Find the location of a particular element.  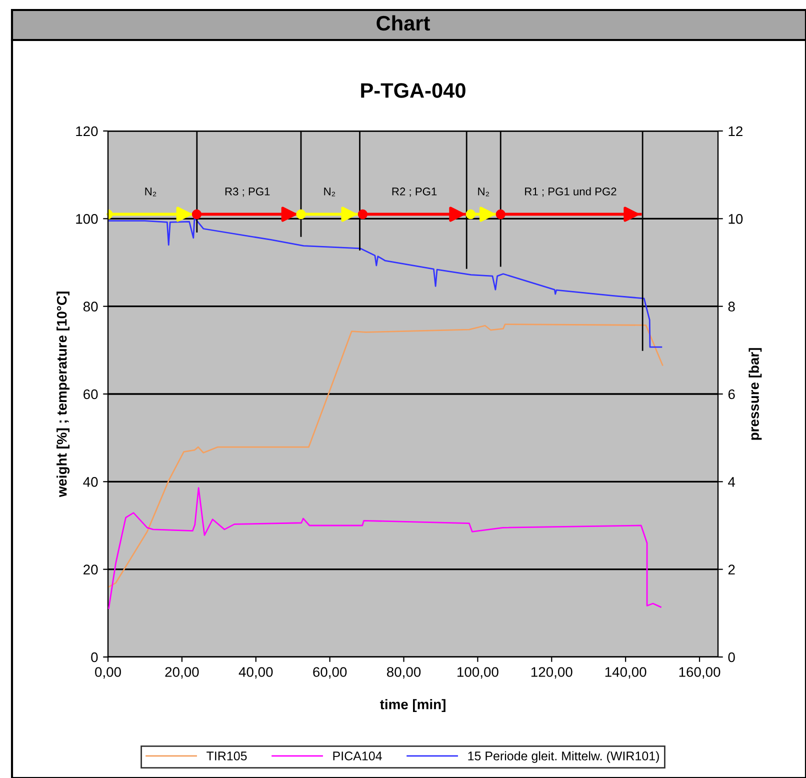

legend-label: PICA104 is located at coordinates (357, 756).